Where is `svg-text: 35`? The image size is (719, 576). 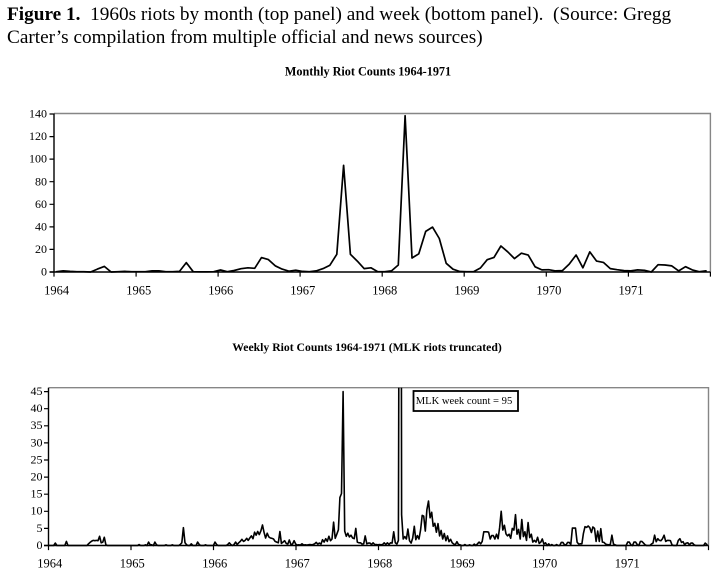 svg-text: 35 is located at coordinates (37, 425).